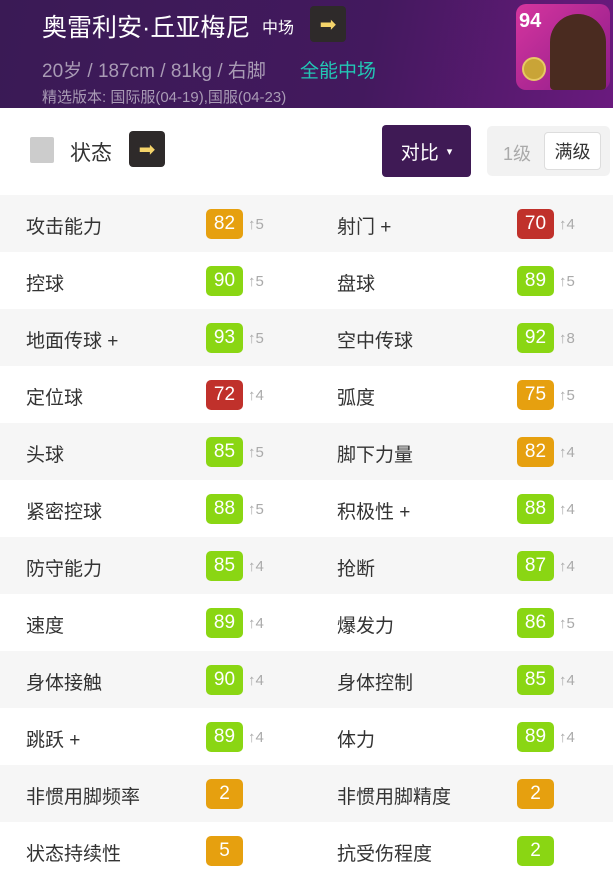 The image size is (613, 879). What do you see at coordinates (146, 28) in the screenshot?
I see `player-name: 奥雷利安·丘亚梅尼` at bounding box center [146, 28].